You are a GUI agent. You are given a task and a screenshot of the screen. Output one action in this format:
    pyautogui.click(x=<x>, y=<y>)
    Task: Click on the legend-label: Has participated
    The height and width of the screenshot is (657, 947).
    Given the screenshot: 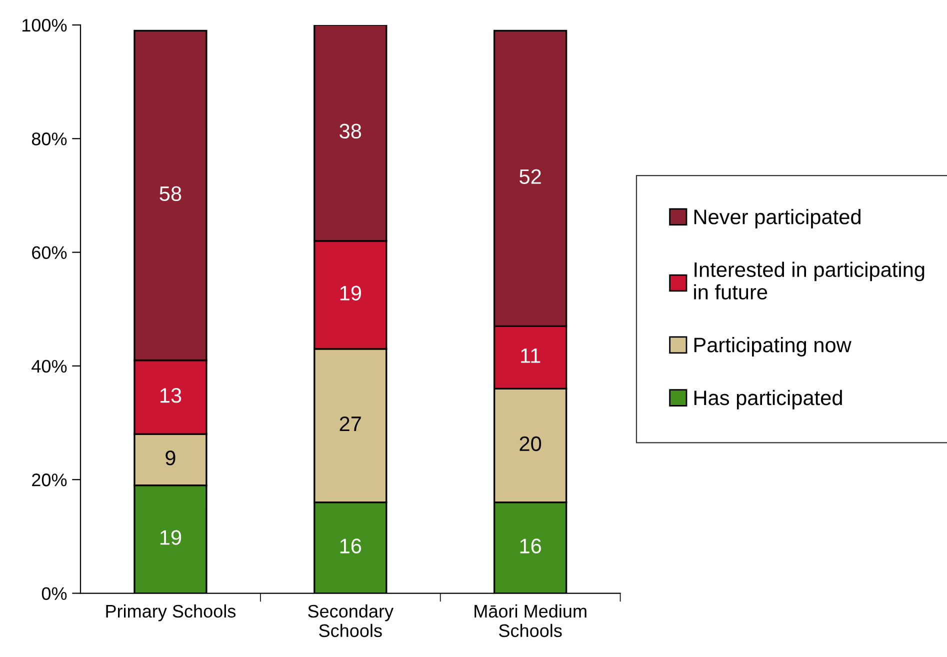 What is the action you would take?
    pyautogui.click(x=768, y=400)
    